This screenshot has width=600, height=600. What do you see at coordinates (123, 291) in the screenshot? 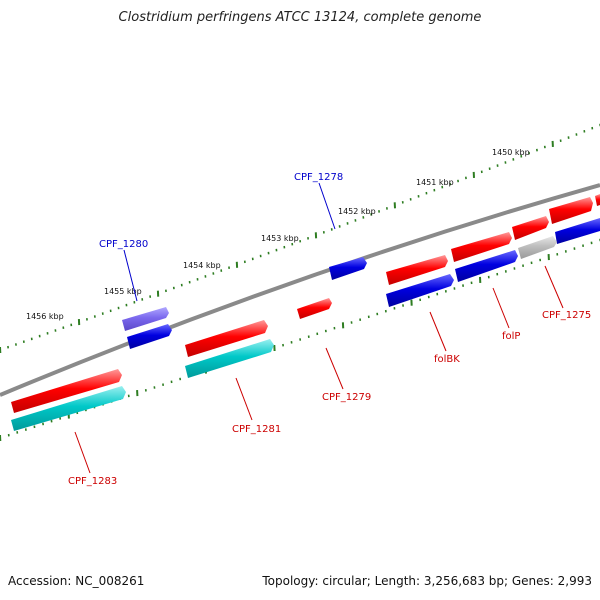
I see `kbp-label: 1455 kbp` at bounding box center [123, 291].